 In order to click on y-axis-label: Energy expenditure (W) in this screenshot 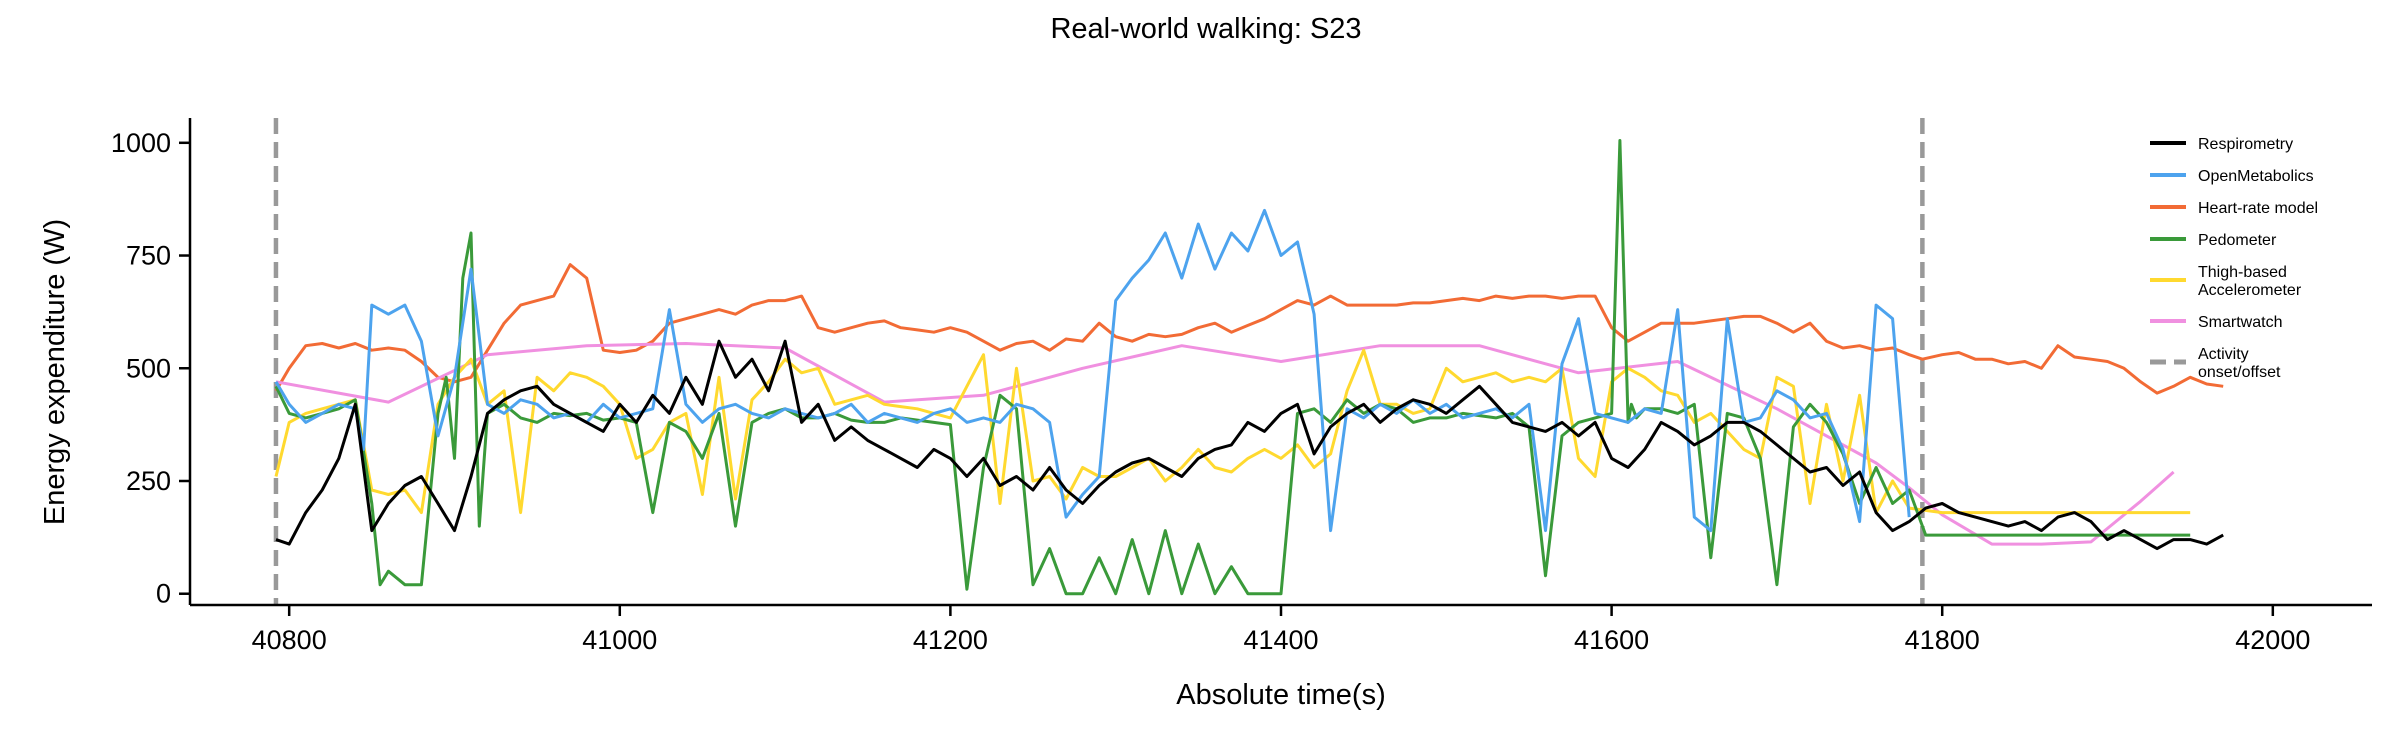, I will do `click(55, 372)`.